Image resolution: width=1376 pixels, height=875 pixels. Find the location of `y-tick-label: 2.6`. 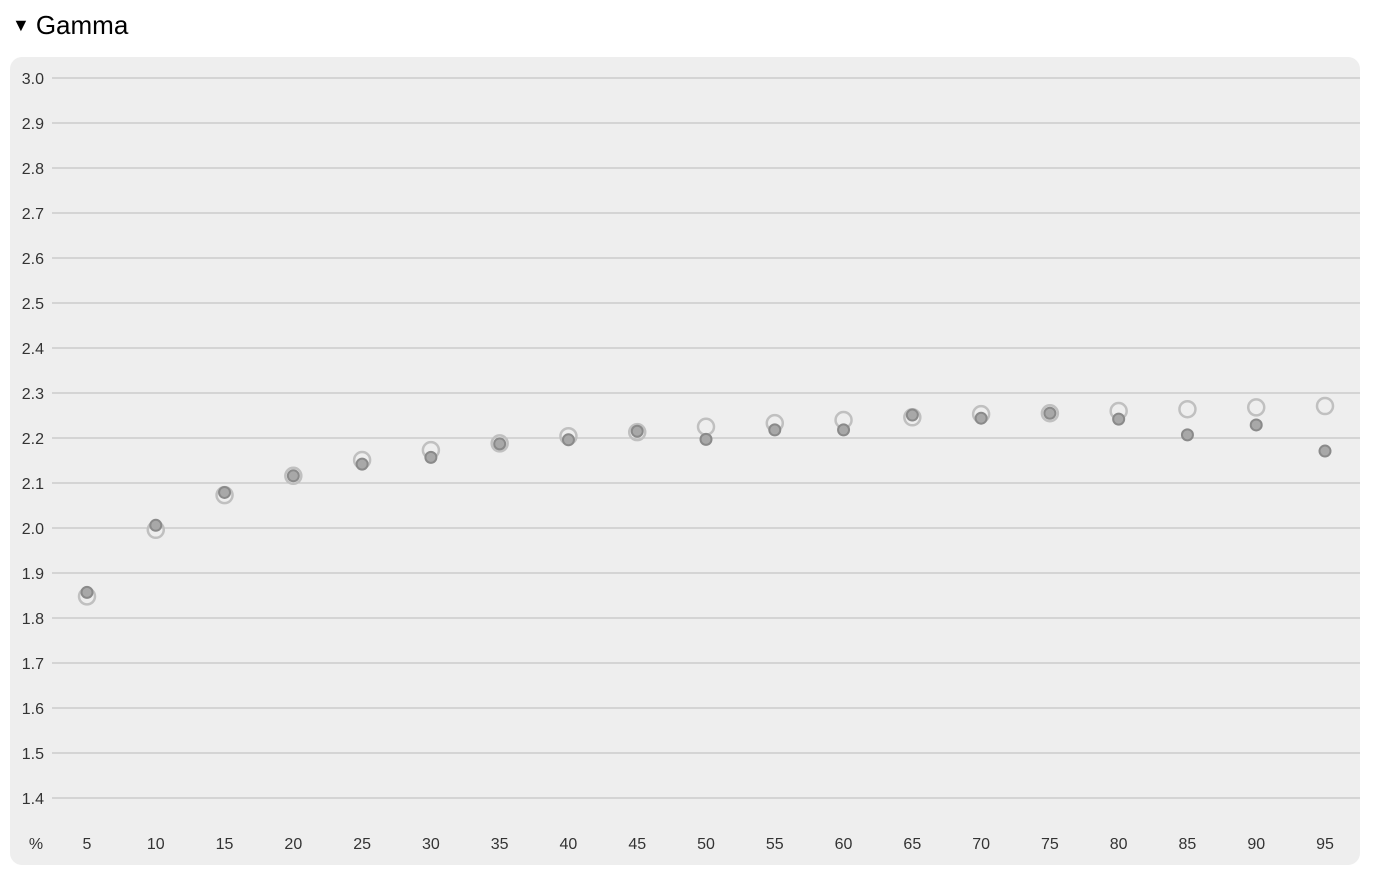

y-tick-label: 2.6 is located at coordinates (33, 259).